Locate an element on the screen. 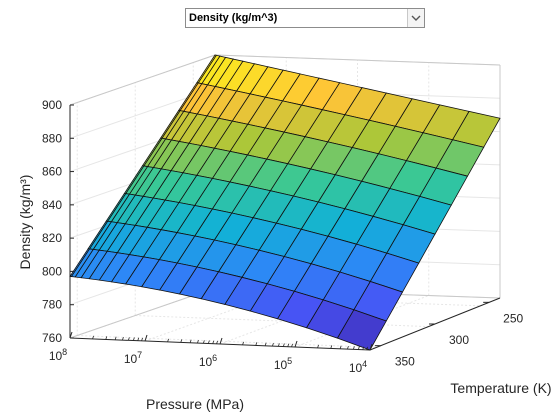 The image size is (560, 420). property-dropdown: Density (kg/m^3) is located at coordinates (305, 18).